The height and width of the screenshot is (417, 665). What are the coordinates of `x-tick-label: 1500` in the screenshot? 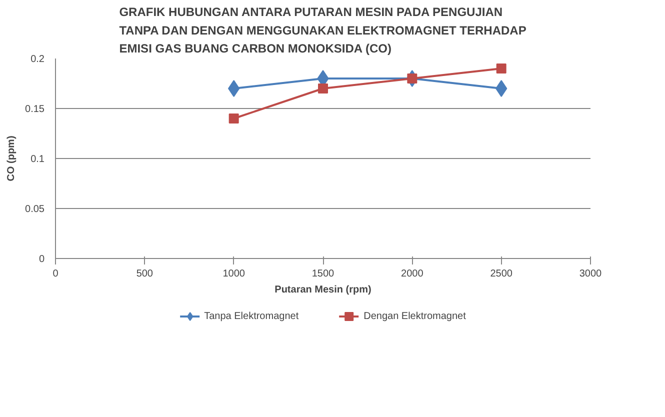 It's located at (323, 274).